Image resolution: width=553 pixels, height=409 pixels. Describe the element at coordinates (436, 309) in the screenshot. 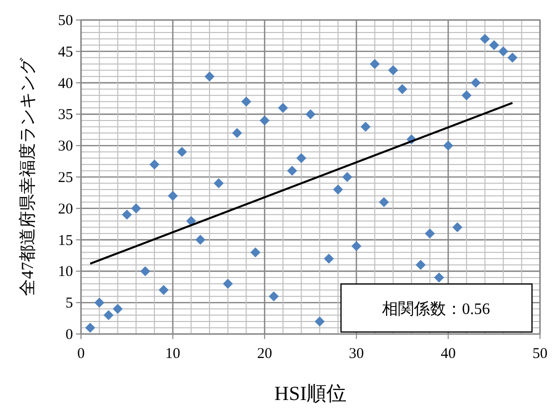

I see `annotation: 相関係数：0.56` at that location.